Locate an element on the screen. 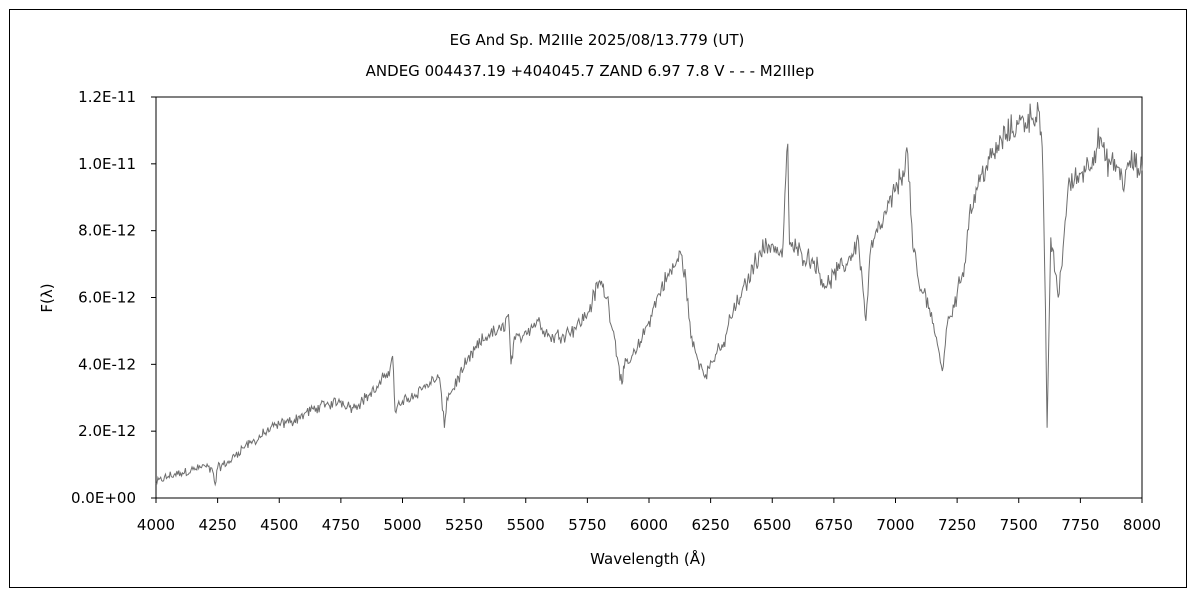 The height and width of the screenshot is (600, 1200). y-axis-label: F(λ) is located at coordinates (47, 297).